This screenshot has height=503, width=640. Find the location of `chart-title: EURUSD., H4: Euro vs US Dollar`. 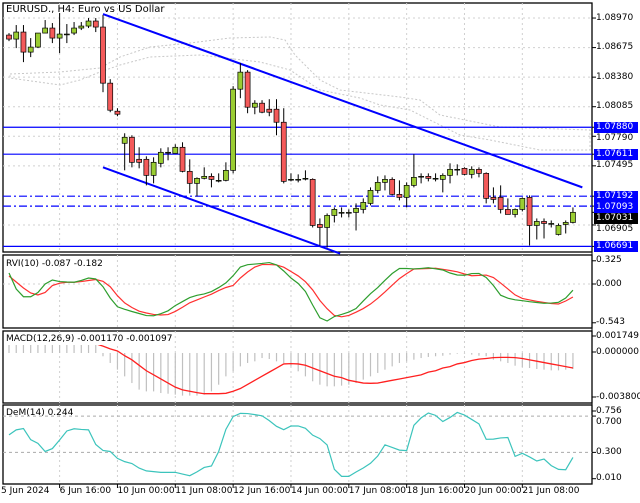

chart-title: EURUSD., H4: Euro vs US Dollar is located at coordinates (85, 9).